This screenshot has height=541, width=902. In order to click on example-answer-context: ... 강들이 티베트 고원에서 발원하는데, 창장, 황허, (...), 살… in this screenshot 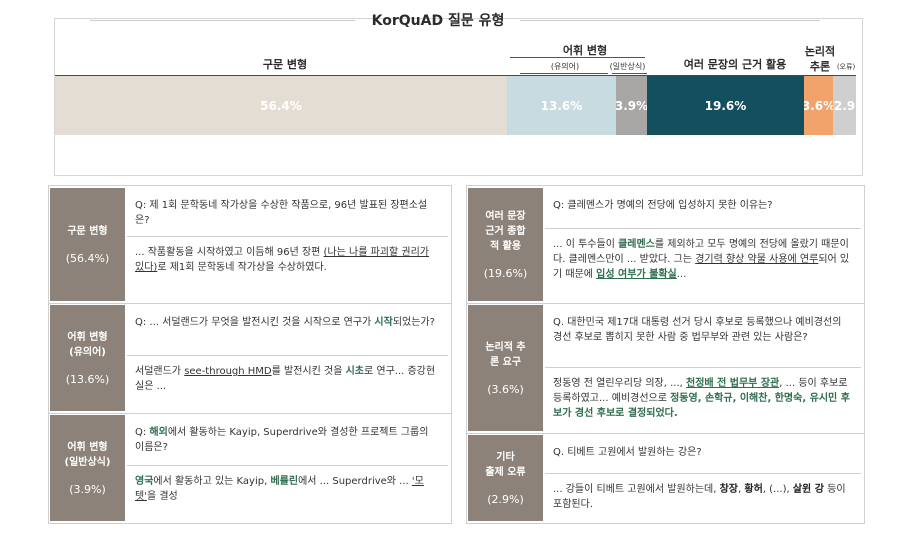, I will do `click(703, 492)`.